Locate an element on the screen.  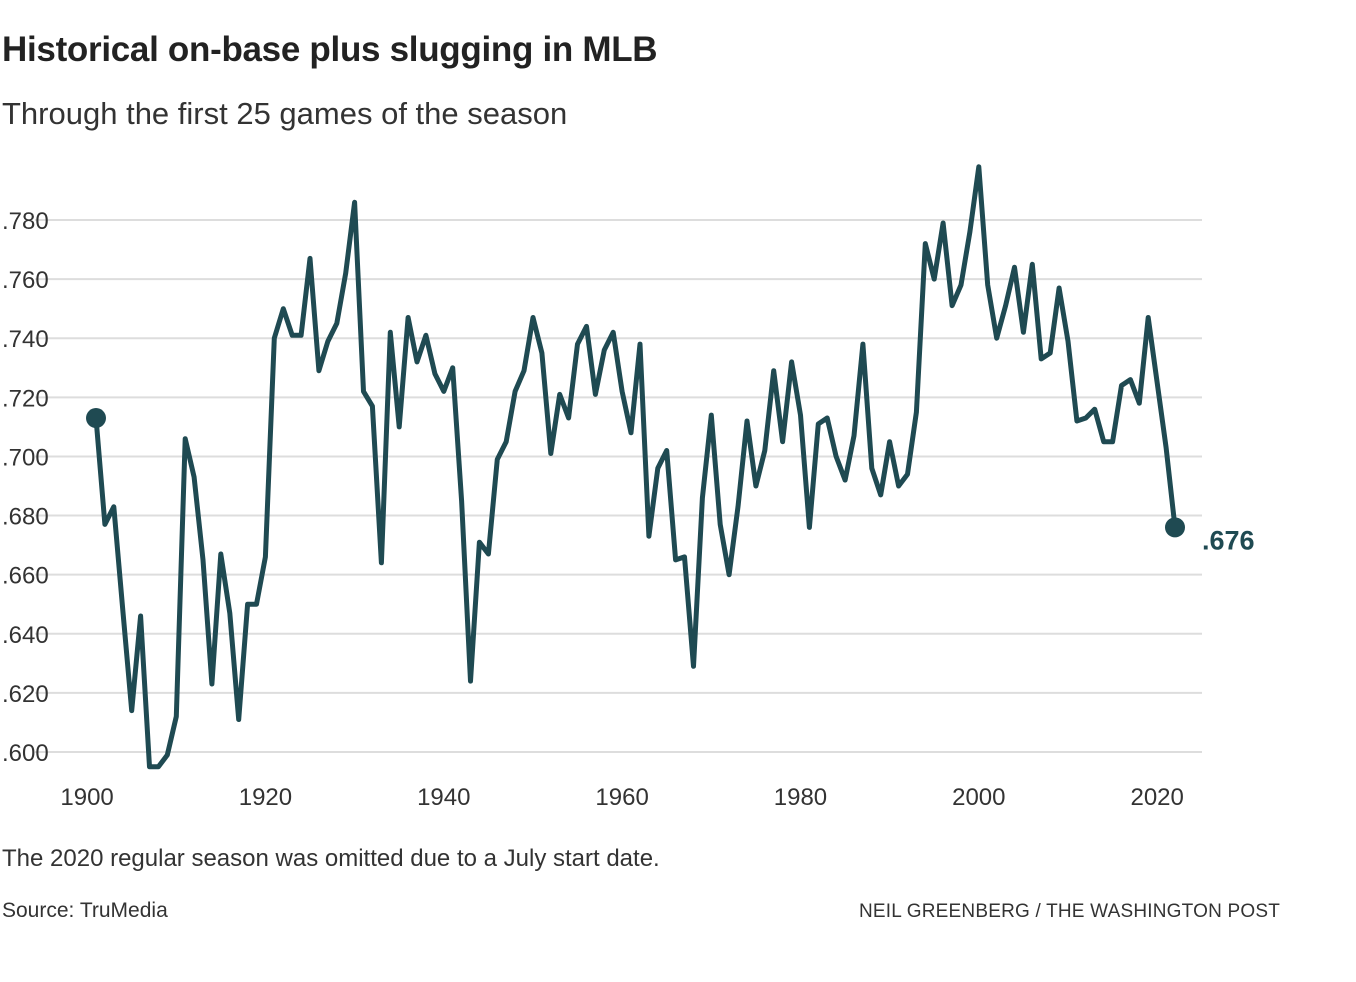
y-tick-label: .640 is located at coordinates (25, 635).